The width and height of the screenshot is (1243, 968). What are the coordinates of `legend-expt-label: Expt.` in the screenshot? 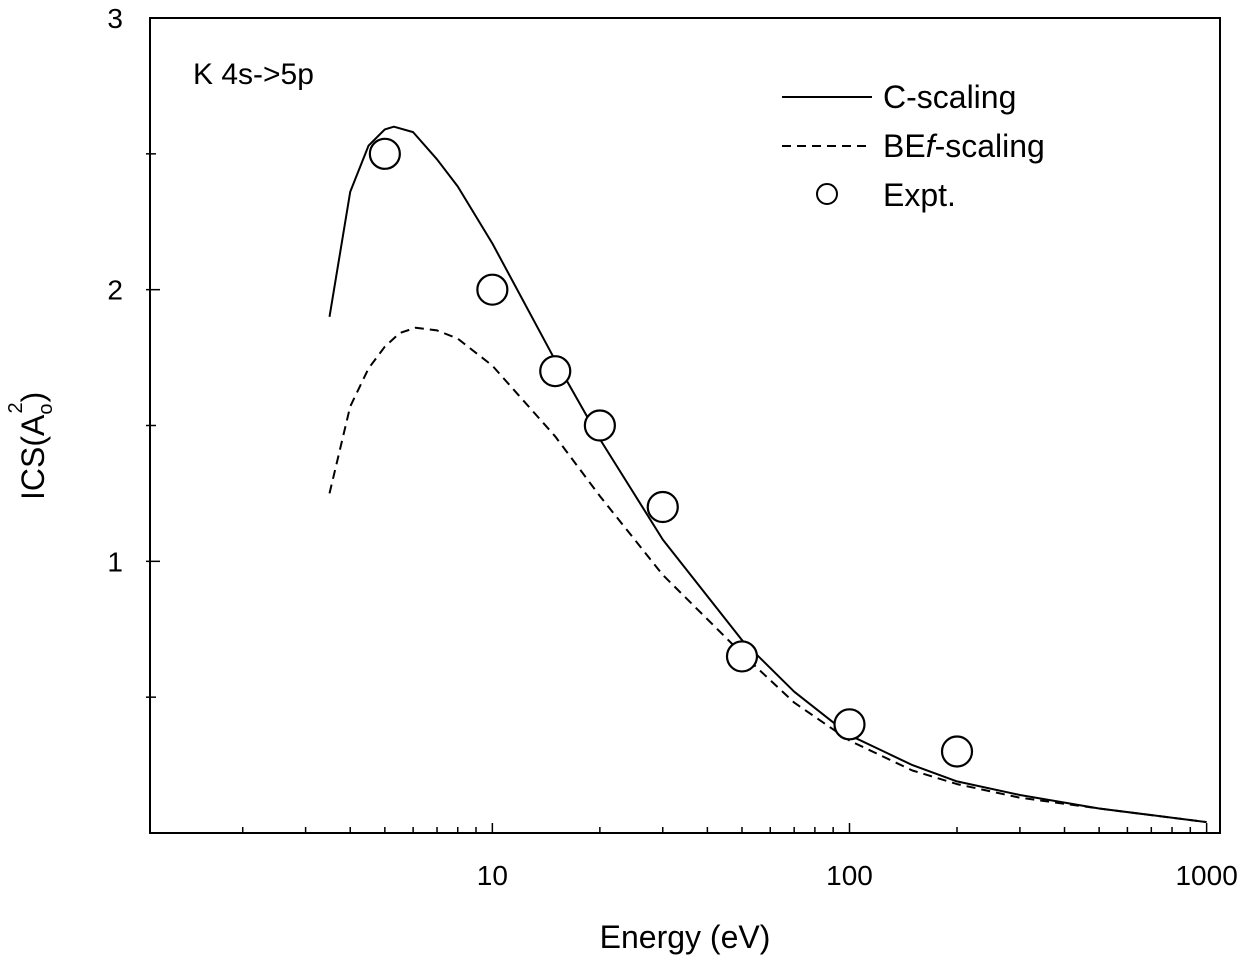 It's located at (919, 195).